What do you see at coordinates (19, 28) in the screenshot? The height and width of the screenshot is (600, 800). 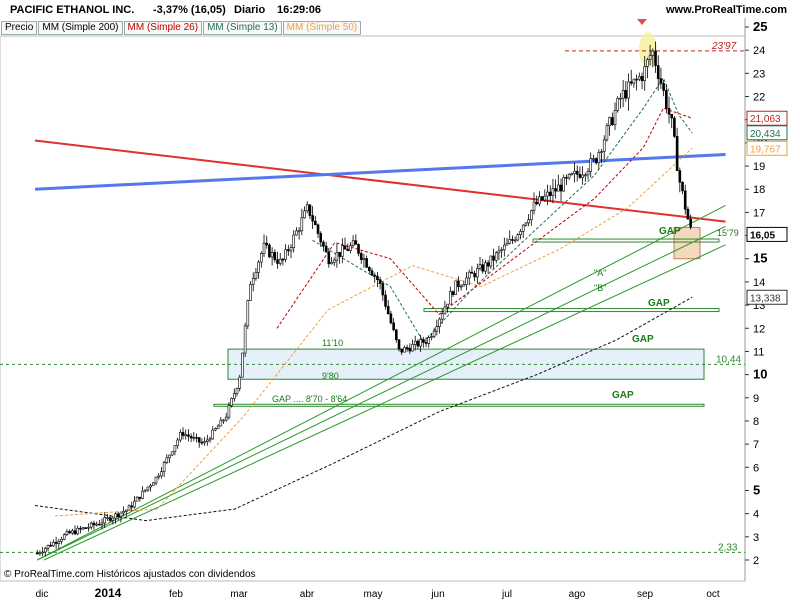 I see `legend-price: Precio` at bounding box center [19, 28].